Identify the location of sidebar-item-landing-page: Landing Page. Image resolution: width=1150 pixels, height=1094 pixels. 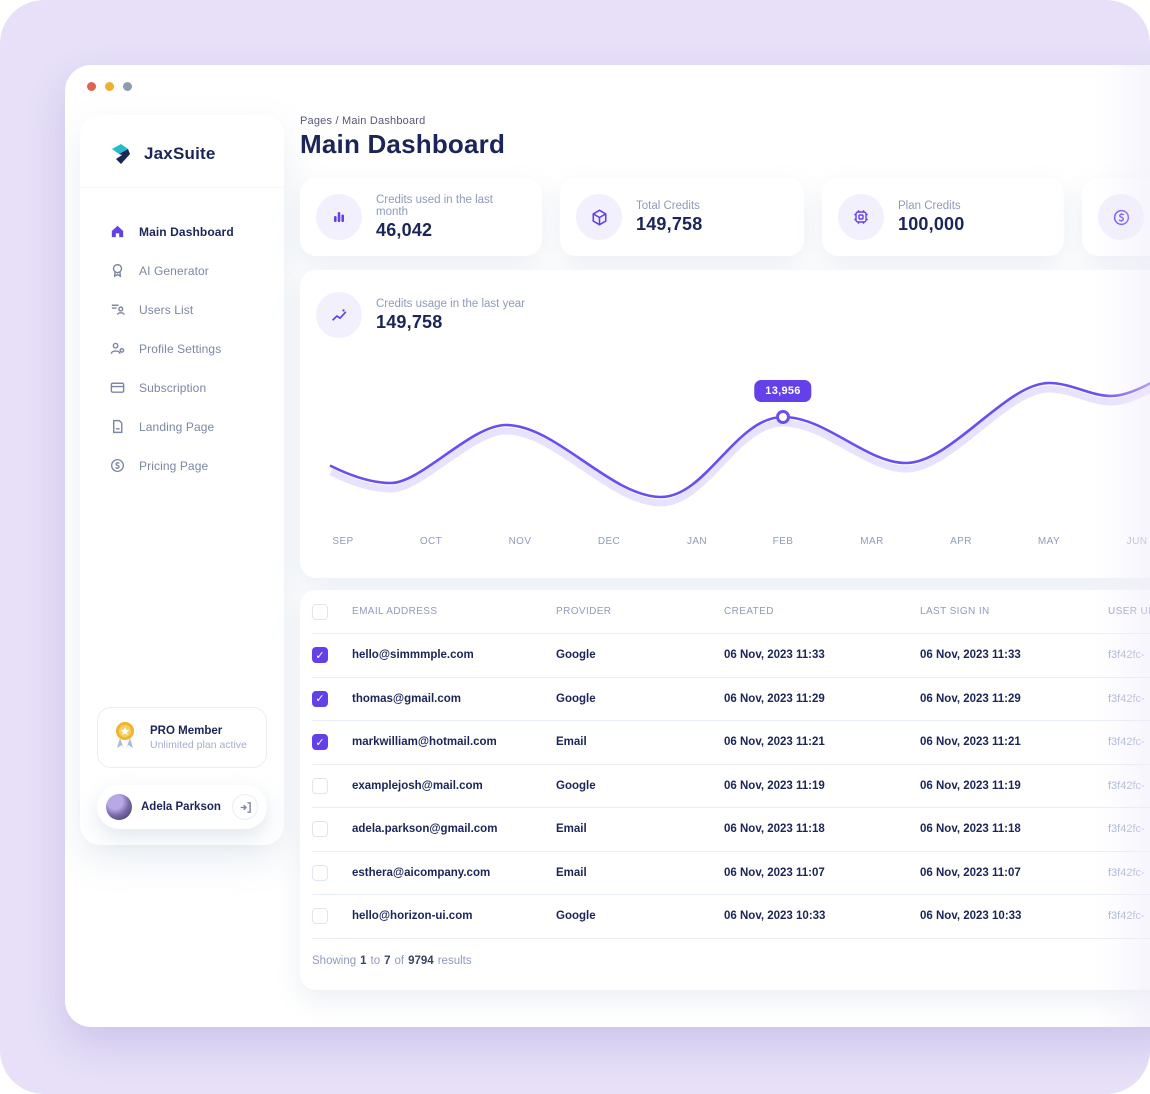
(196, 426).